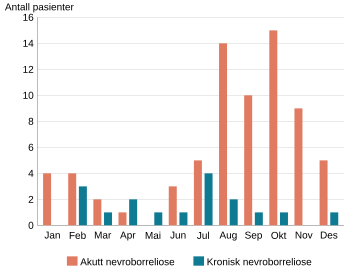 This screenshot has height=268, width=350. What do you see at coordinates (103, 235) in the screenshot?
I see `x-tick-label: Mar` at bounding box center [103, 235].